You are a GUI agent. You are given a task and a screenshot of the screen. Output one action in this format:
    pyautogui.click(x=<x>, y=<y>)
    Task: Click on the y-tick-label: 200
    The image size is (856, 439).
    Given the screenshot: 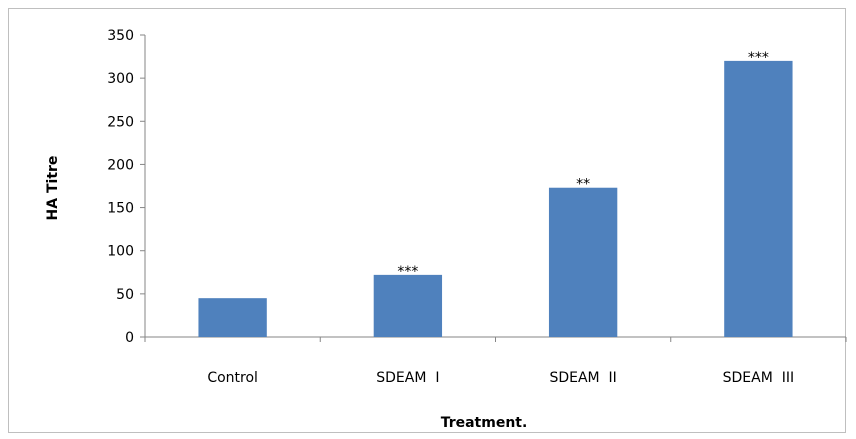 What is the action you would take?
    pyautogui.click(x=120, y=165)
    